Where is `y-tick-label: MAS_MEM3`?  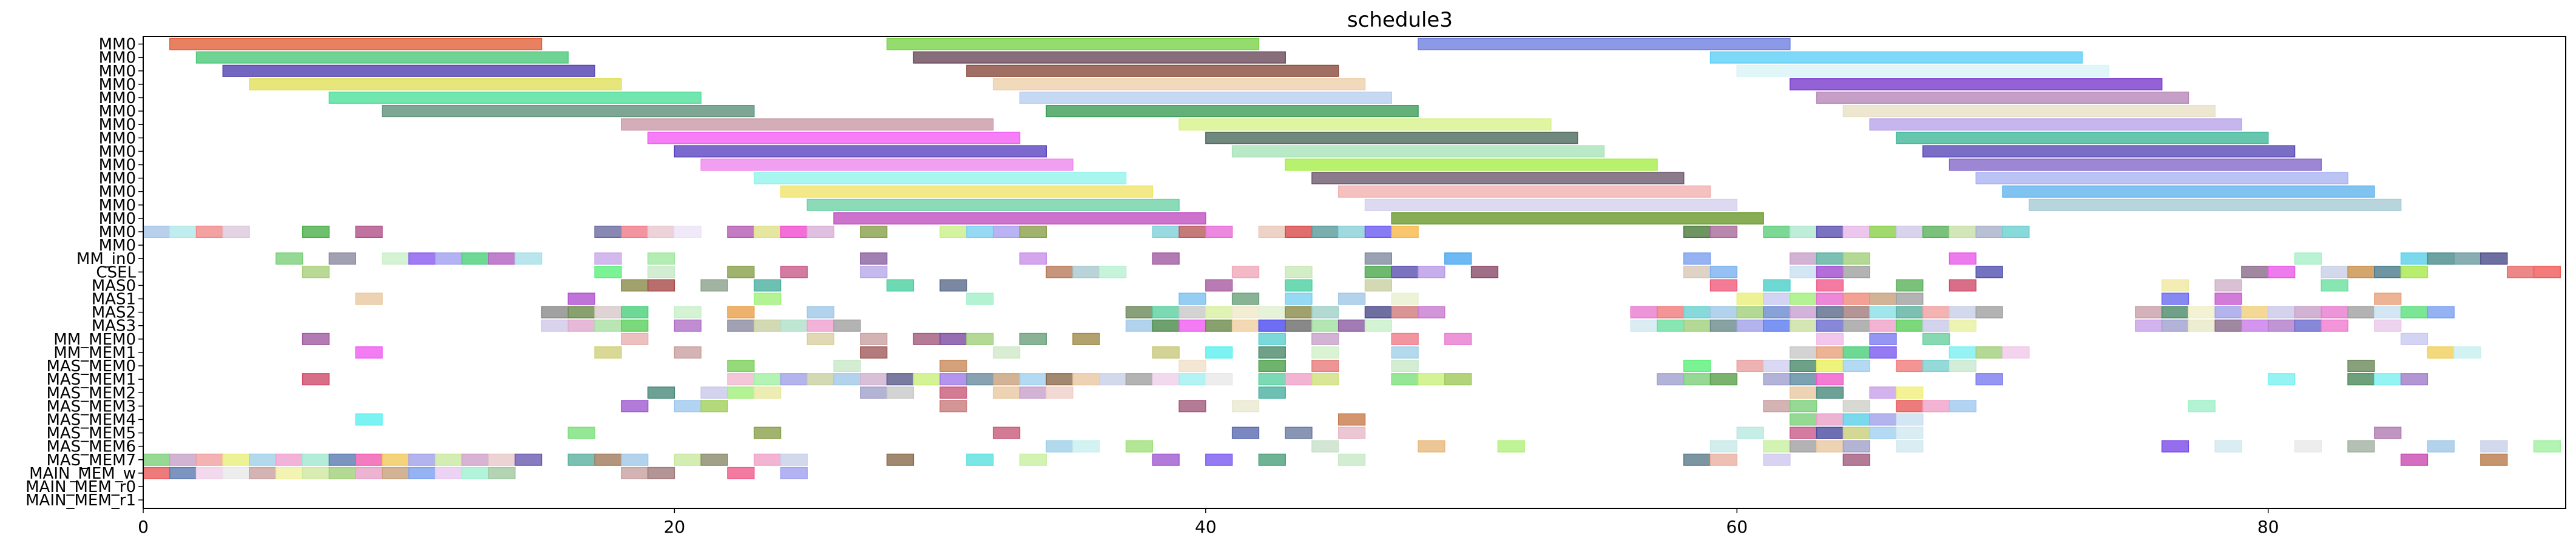
y-tick-label: MAS_MEM3 is located at coordinates (91, 406).